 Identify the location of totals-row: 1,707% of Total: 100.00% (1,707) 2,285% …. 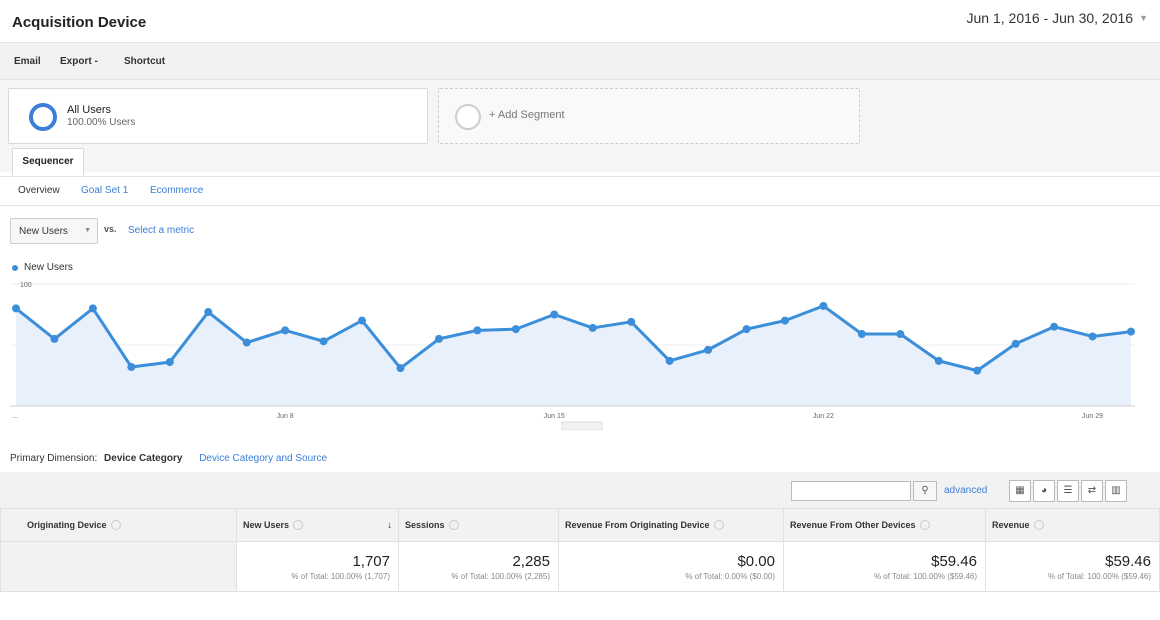
(580, 566).